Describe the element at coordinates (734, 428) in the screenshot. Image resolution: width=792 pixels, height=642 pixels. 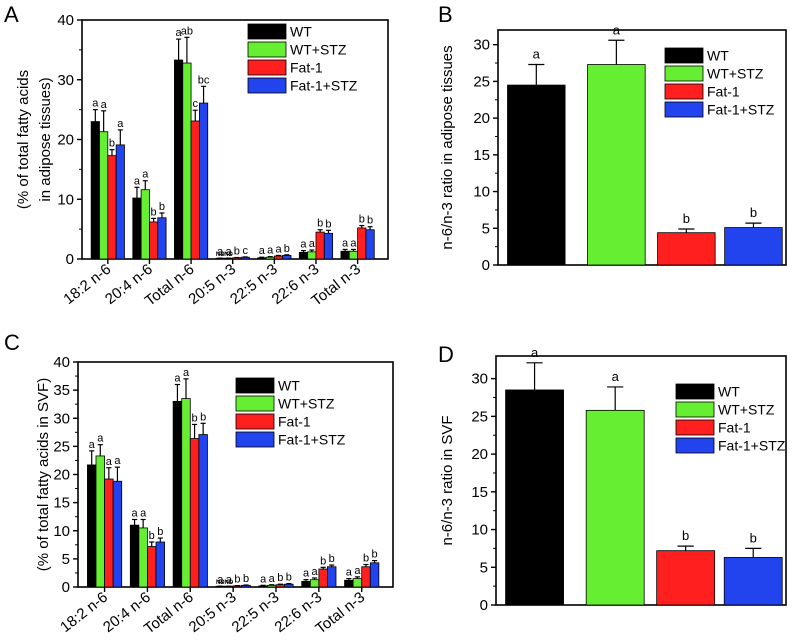
I see `legend-label: Fat-1` at that location.